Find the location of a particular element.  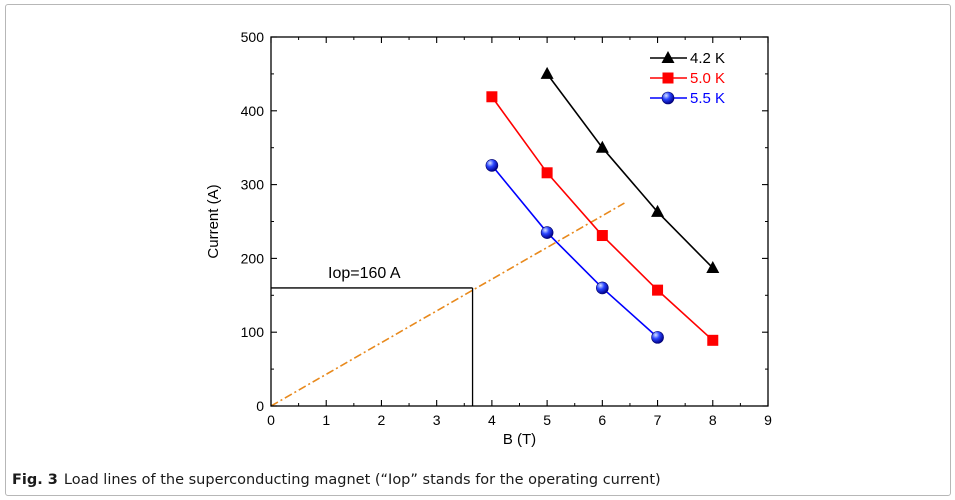

y-tick-label: 0 is located at coordinates (260, 406).